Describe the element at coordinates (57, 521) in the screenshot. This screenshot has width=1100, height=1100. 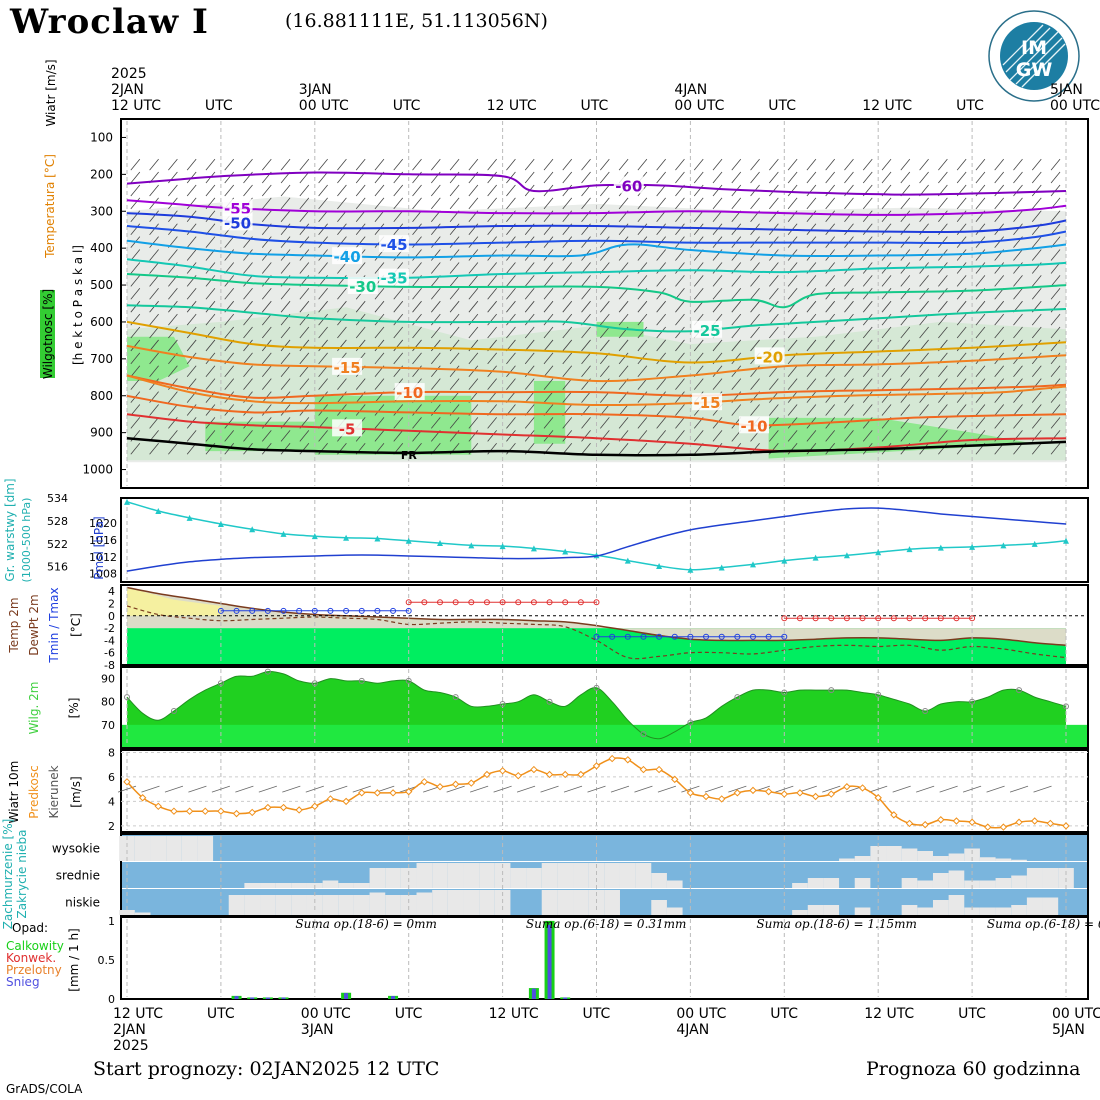
I see `thickness-tick-label: 528` at that location.